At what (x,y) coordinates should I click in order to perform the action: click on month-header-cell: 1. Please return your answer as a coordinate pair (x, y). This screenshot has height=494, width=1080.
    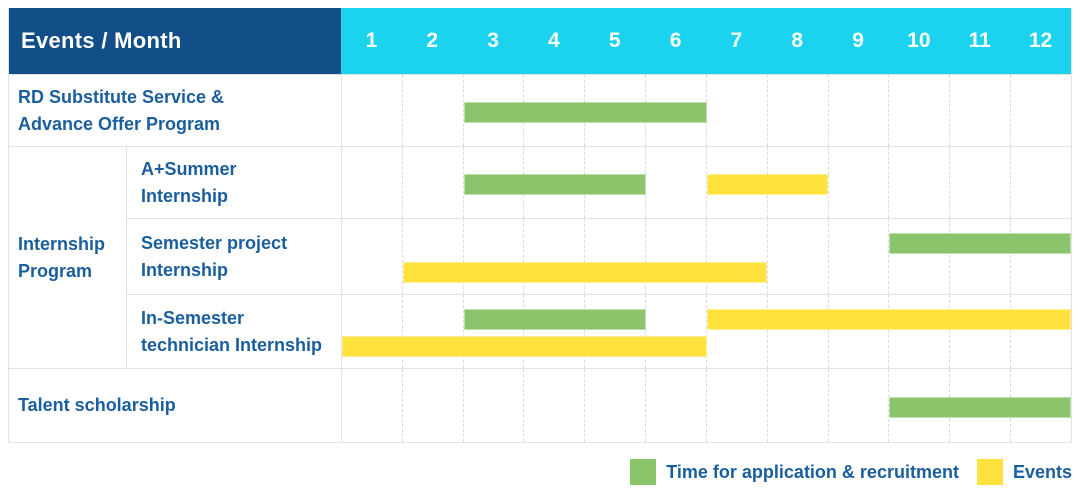
    Looking at the image, I should click on (371, 40).